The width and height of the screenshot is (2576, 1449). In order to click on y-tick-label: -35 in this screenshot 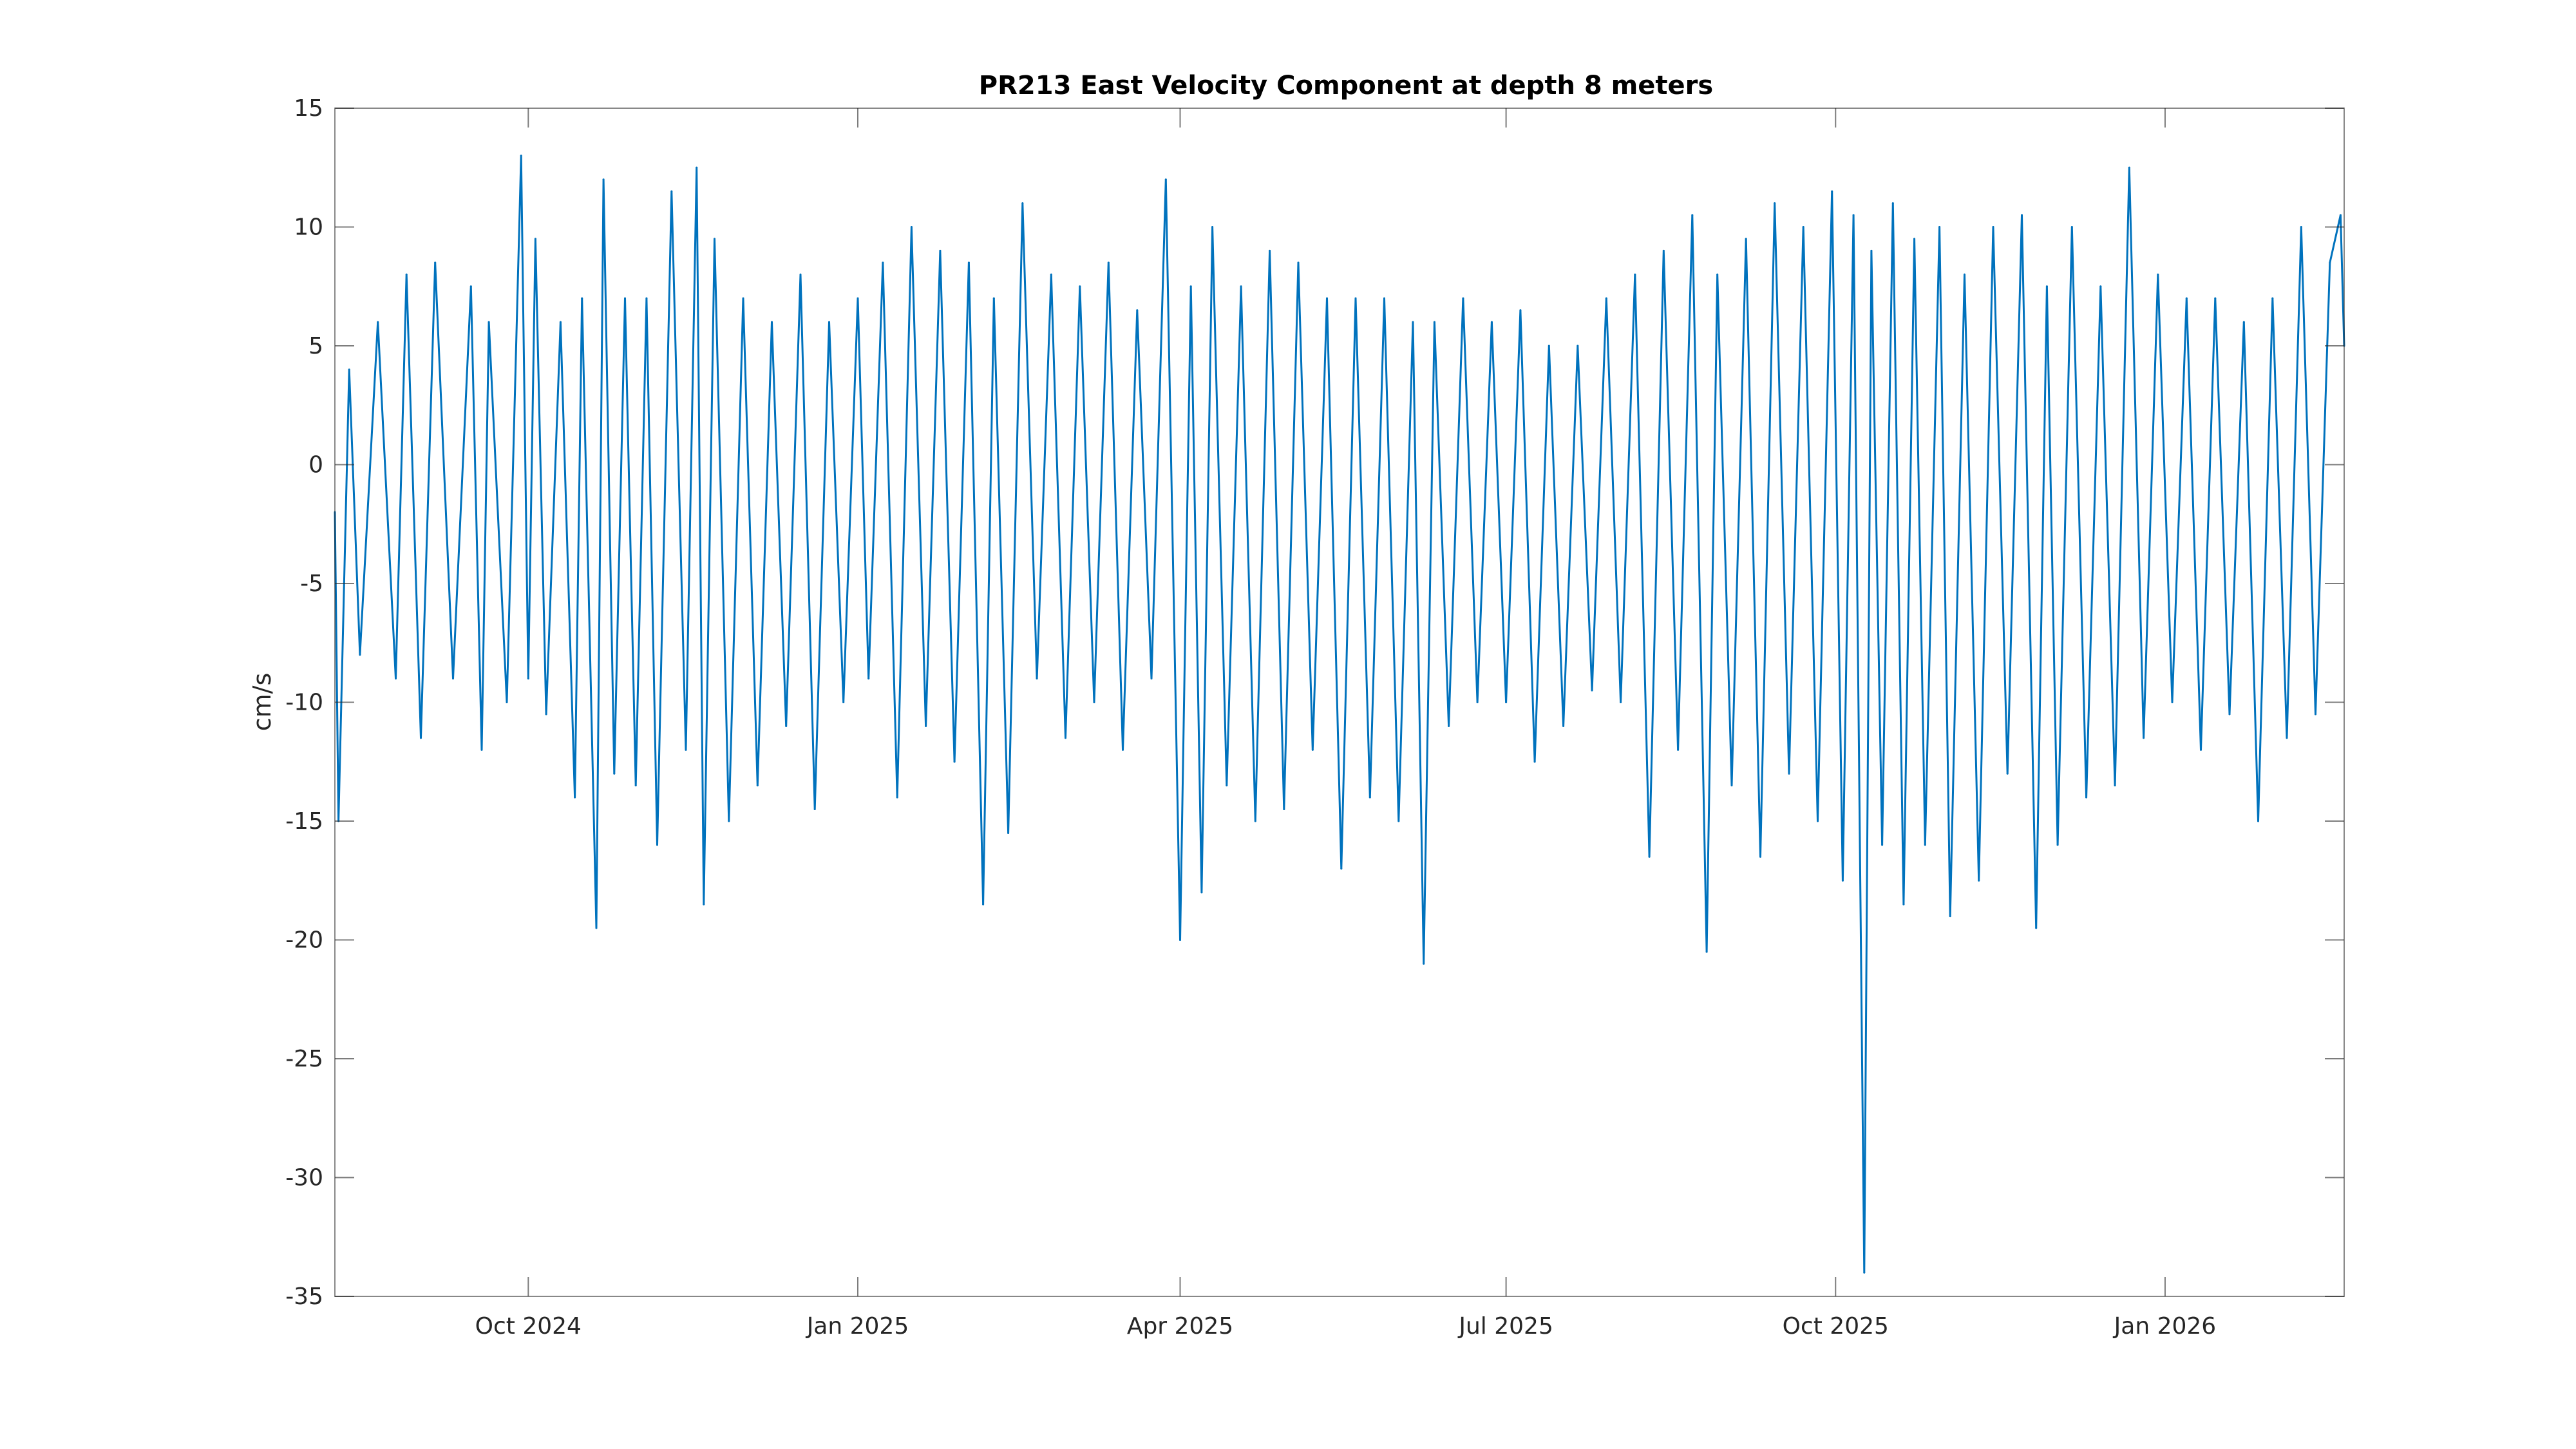, I will do `click(304, 1296)`.